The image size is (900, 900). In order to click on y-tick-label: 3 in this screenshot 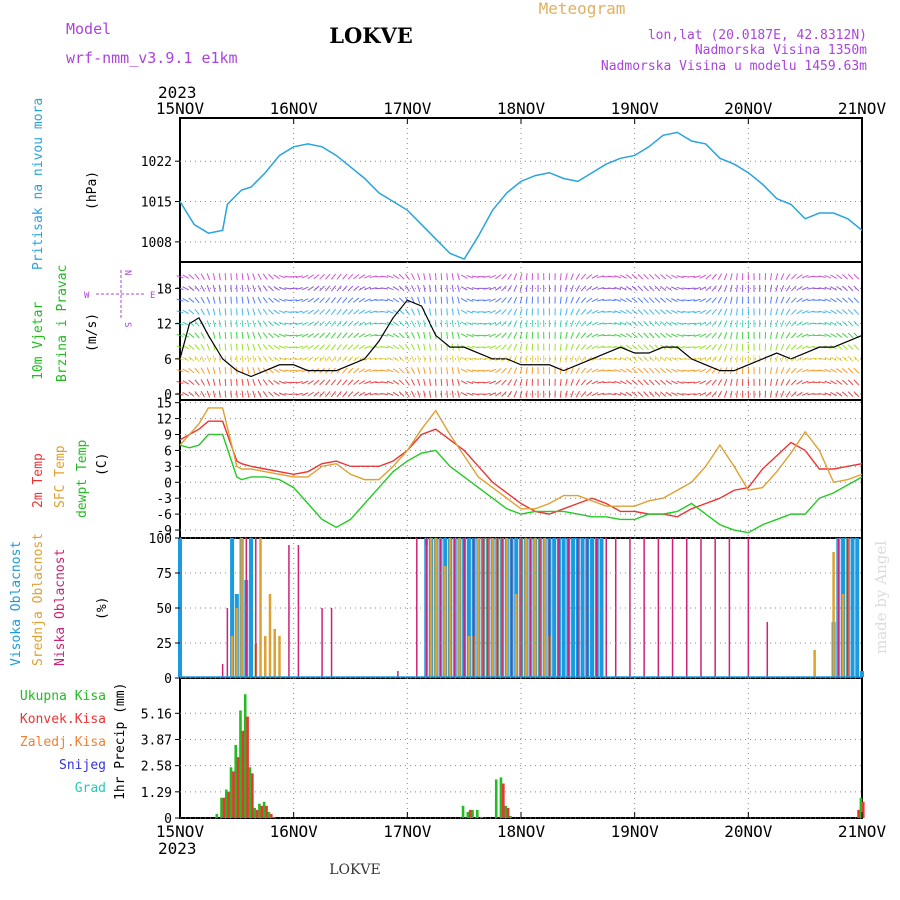, I will do `click(168, 467)`.